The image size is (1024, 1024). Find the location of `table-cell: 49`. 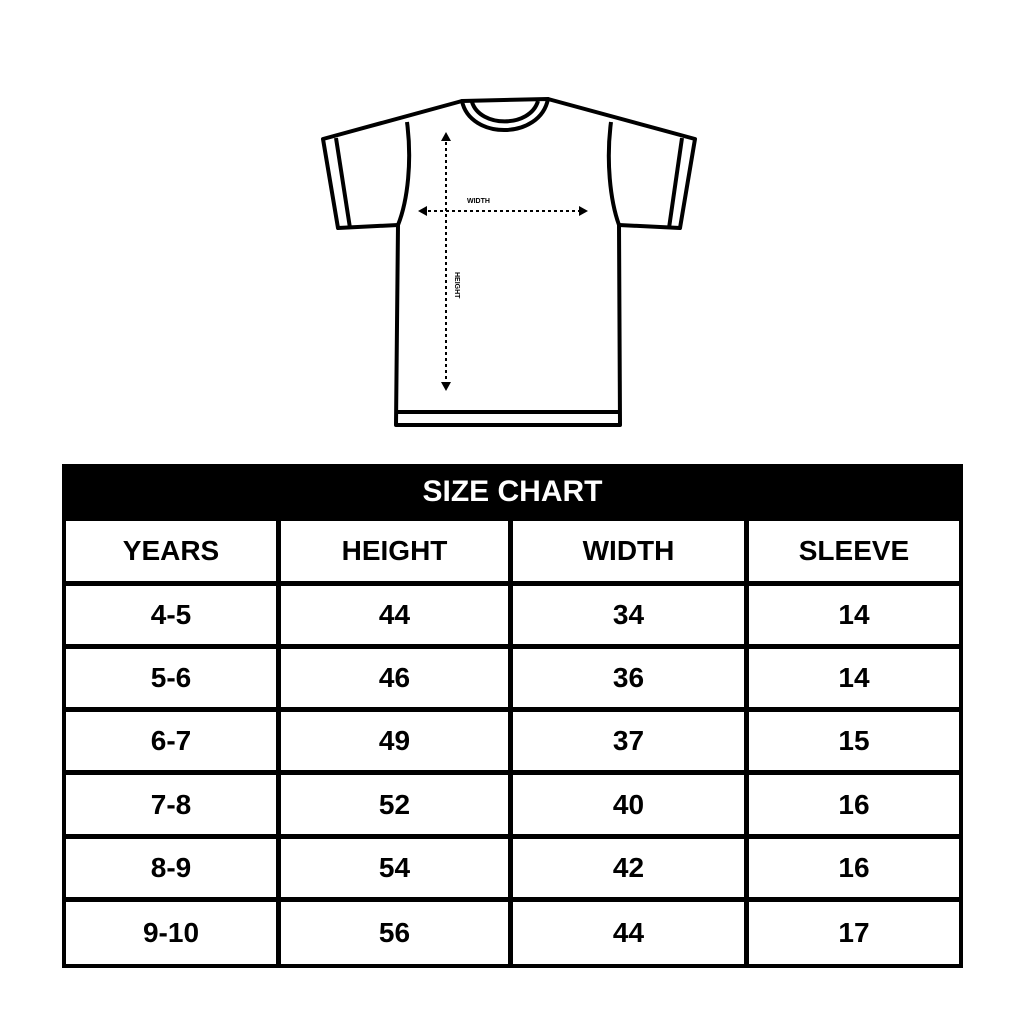

table-cell: 49 is located at coordinates (394, 741).